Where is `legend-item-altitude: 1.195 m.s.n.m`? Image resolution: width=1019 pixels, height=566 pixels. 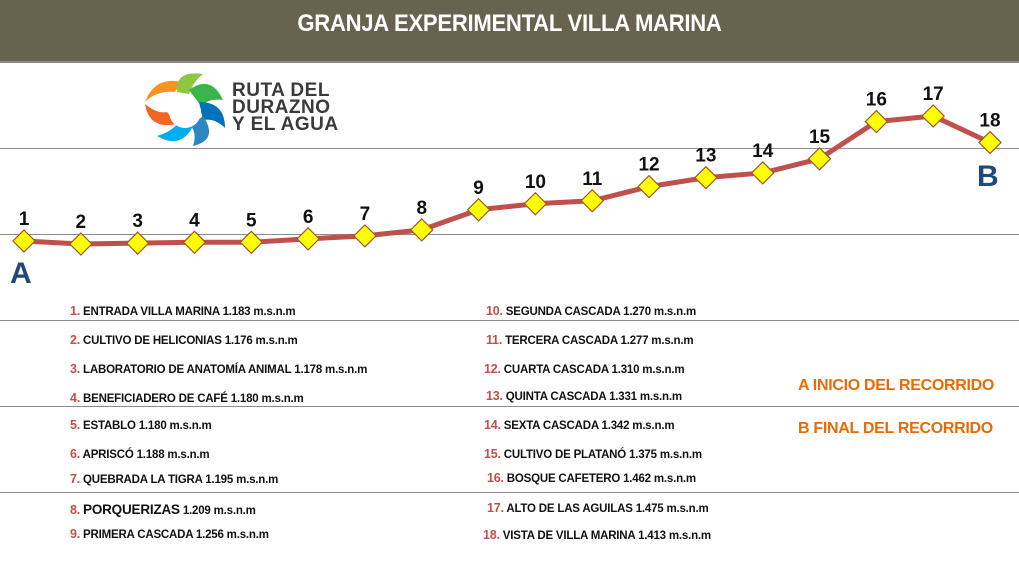
legend-item-altitude: 1.195 m.s.n.m is located at coordinates (242, 480).